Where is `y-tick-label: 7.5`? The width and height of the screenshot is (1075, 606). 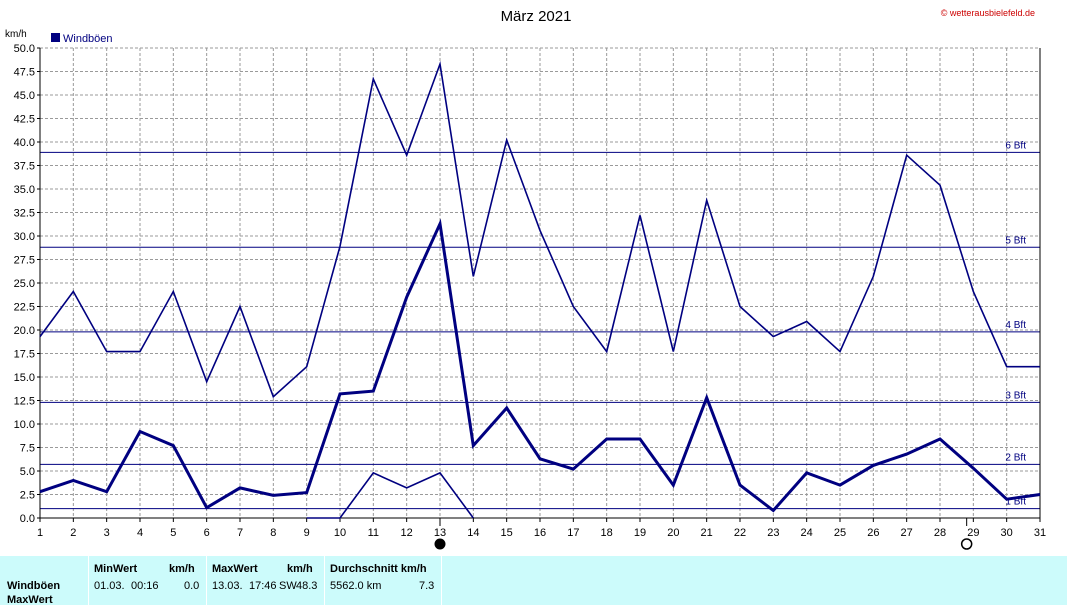 y-tick-label: 7.5 is located at coordinates (27, 449).